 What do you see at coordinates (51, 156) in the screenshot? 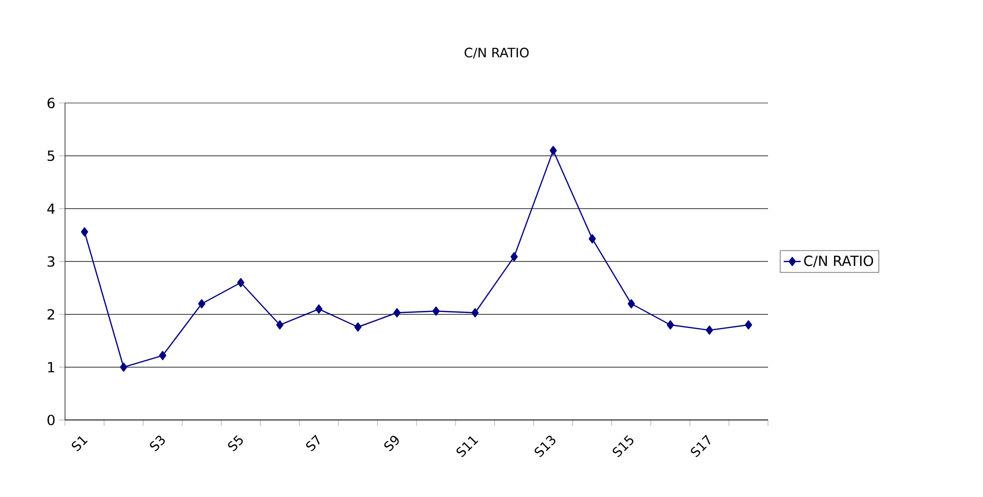
I see `y-tick-label: 5` at bounding box center [51, 156].